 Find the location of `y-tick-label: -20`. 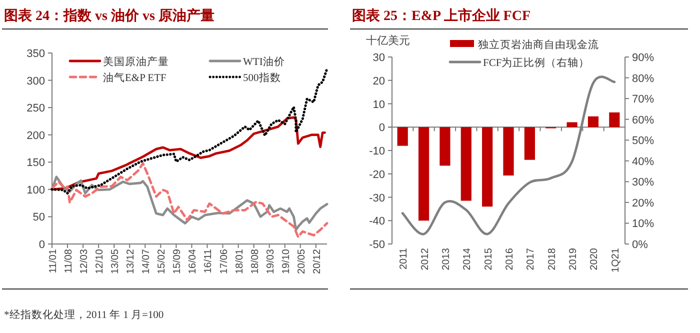

y-tick-label: -20 is located at coordinates (377, 174).